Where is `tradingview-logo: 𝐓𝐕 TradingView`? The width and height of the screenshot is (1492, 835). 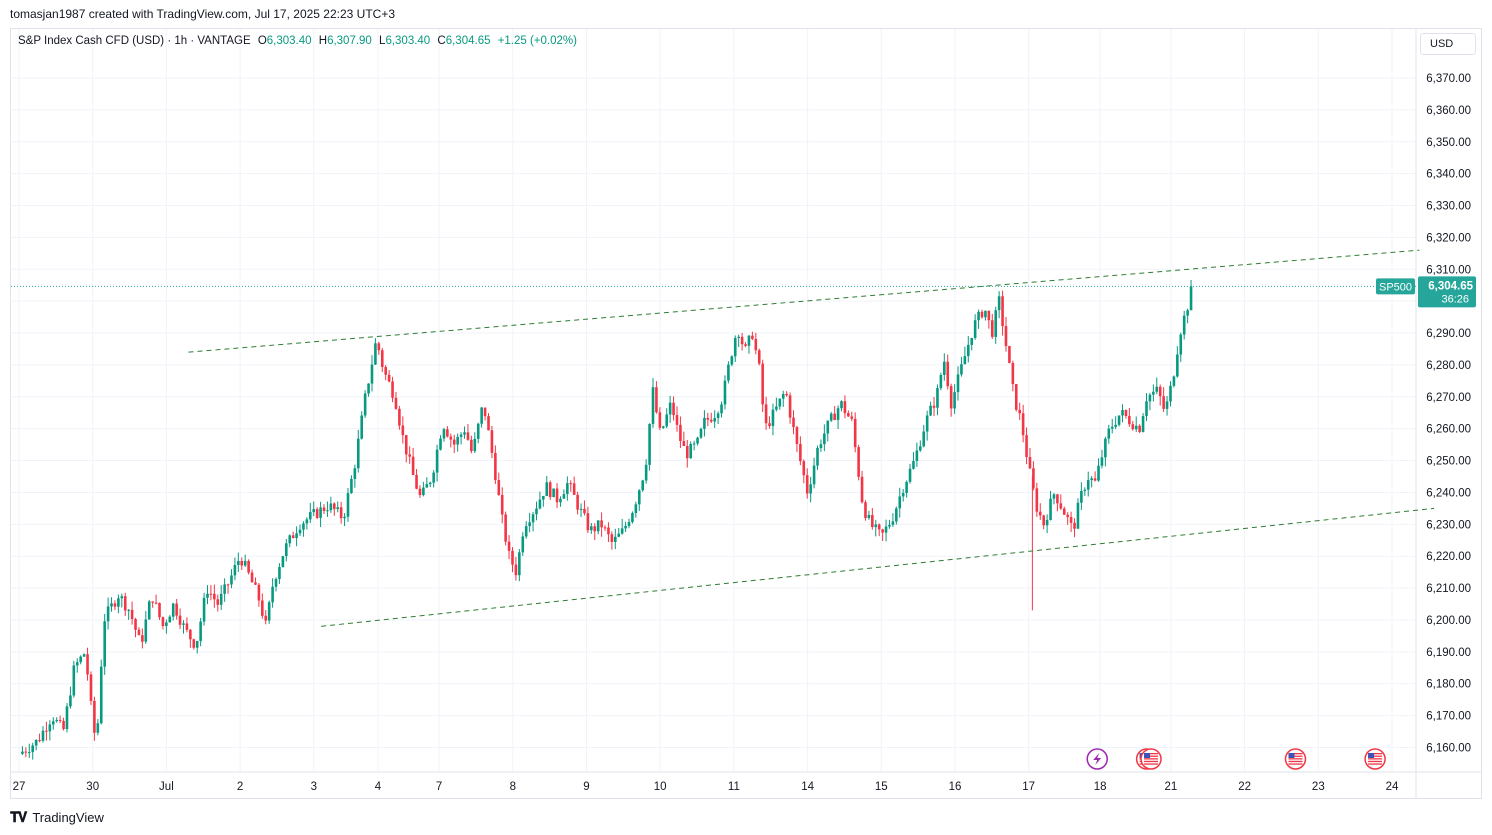
tradingview-logo: 𝐓𝐕 TradingView is located at coordinates (57, 817).